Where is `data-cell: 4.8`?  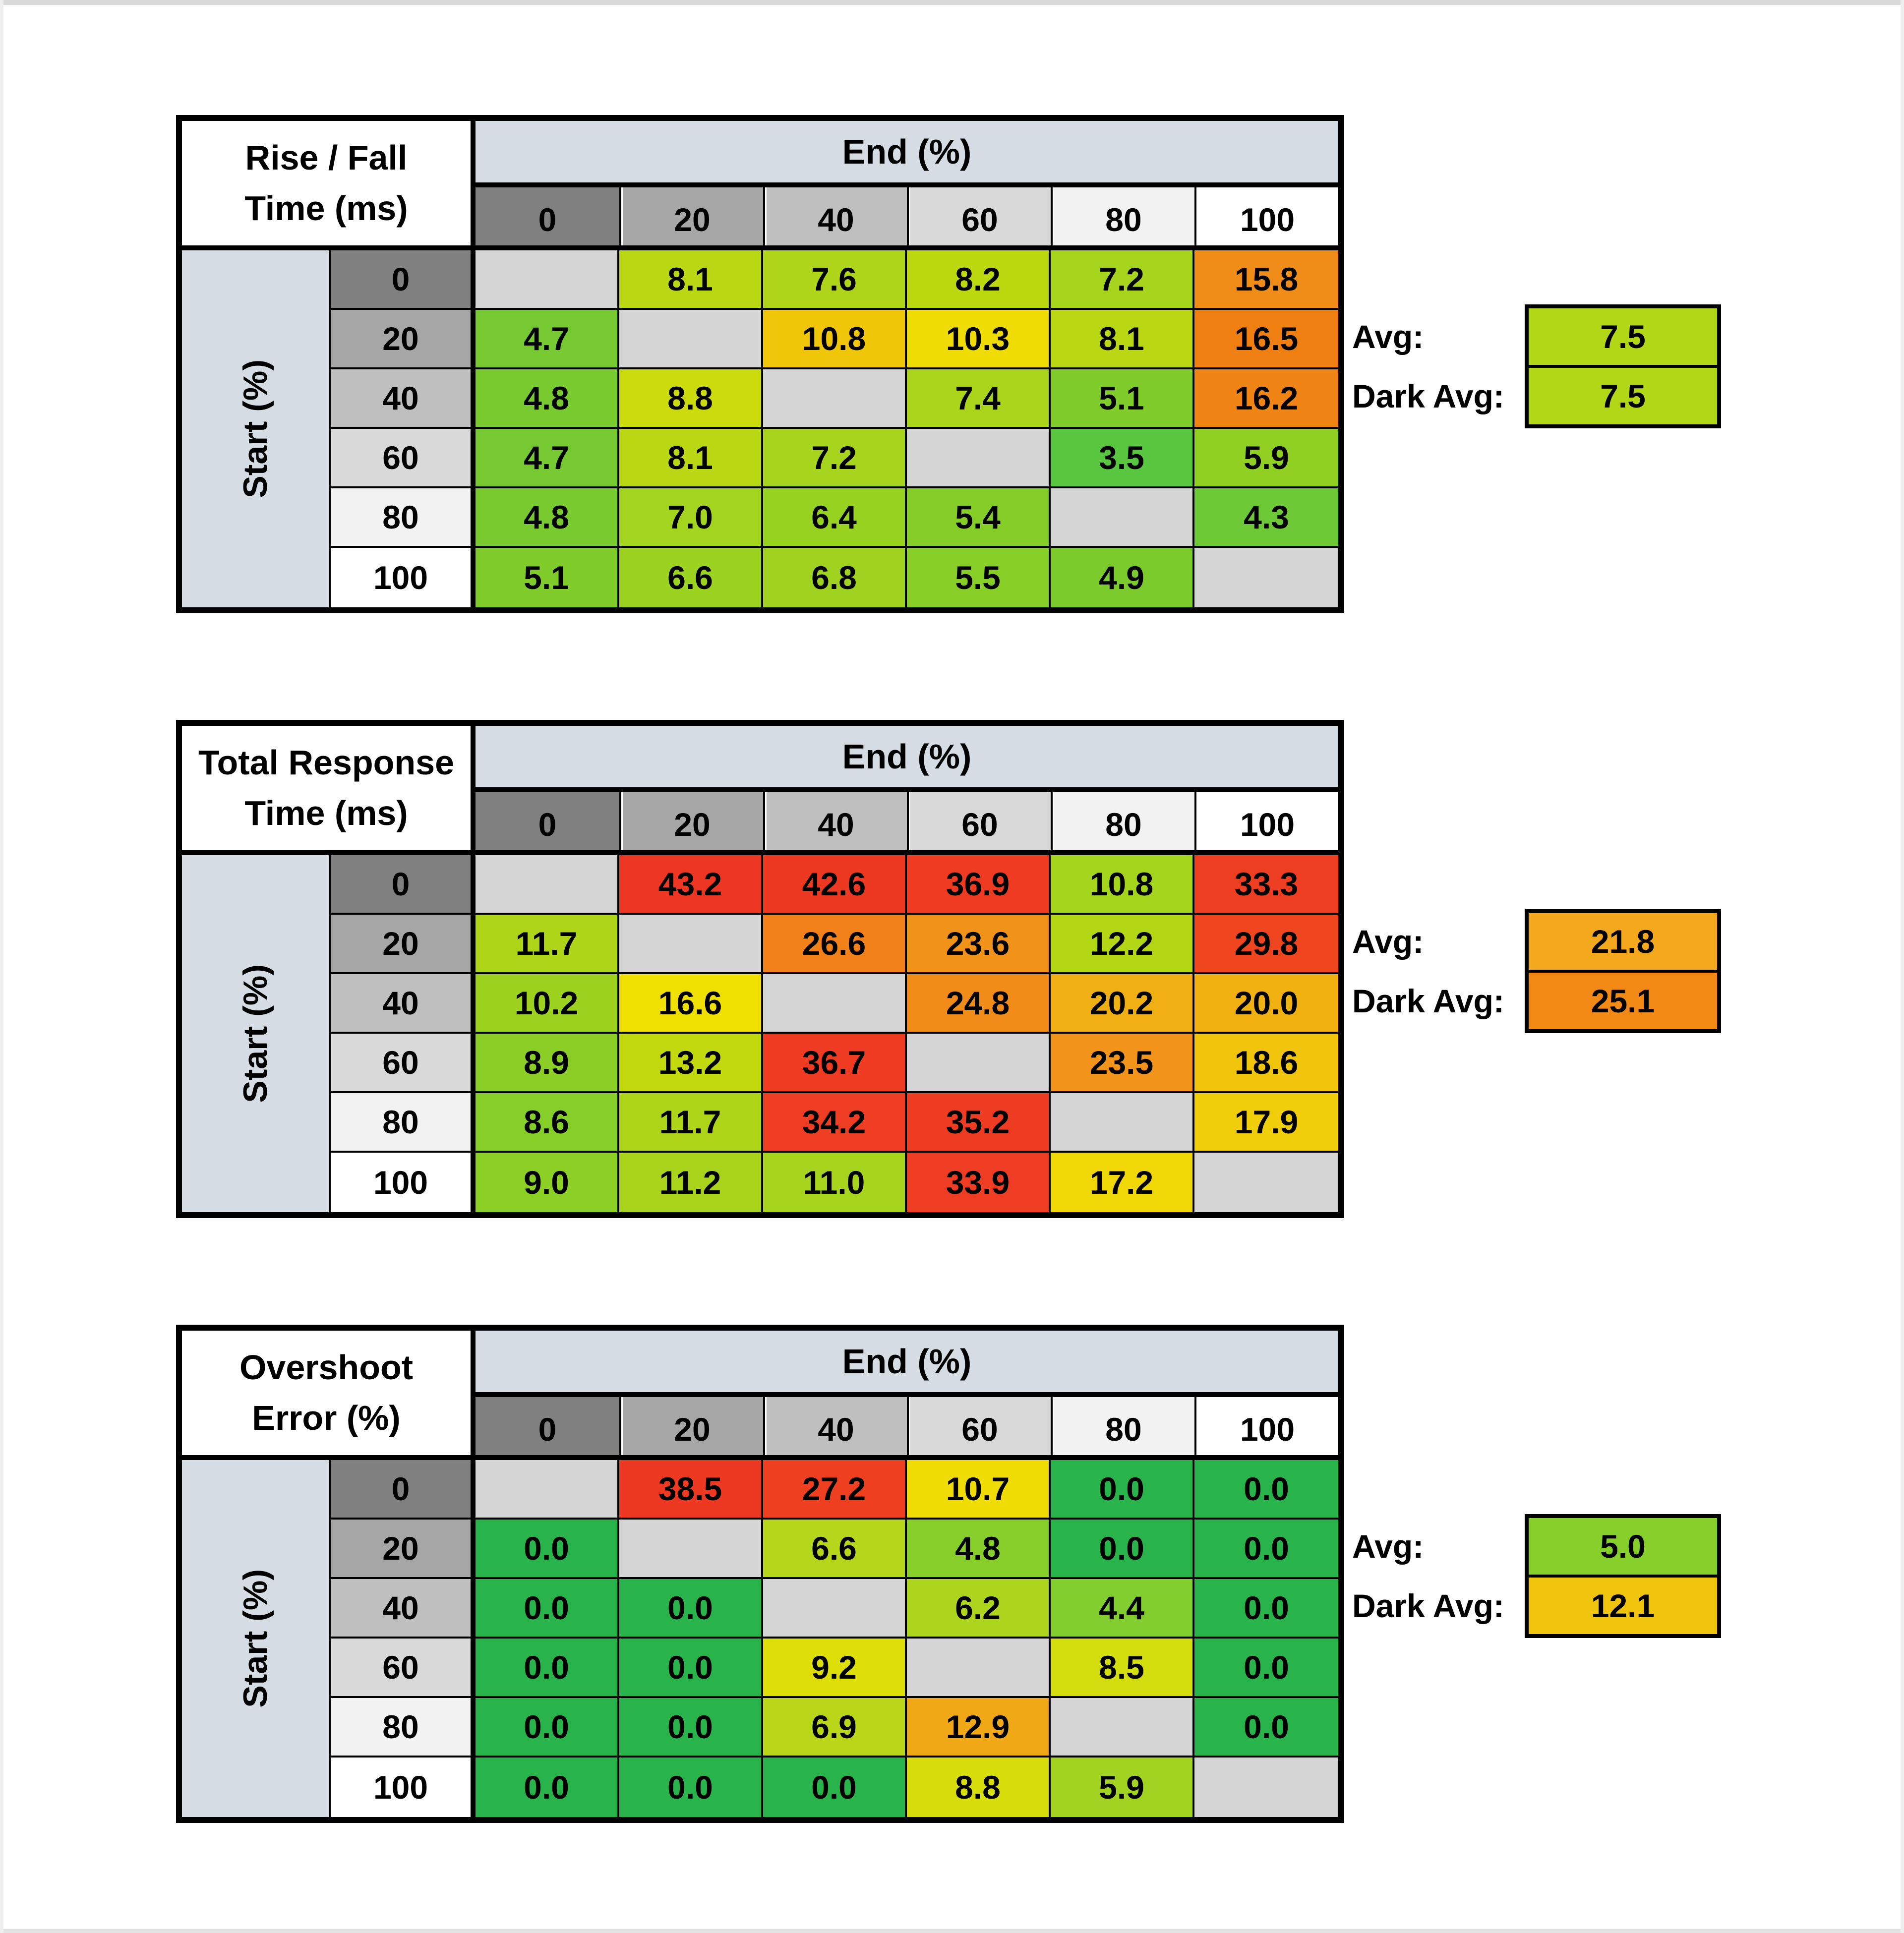
data-cell: 4.8 is located at coordinates (979, 1549).